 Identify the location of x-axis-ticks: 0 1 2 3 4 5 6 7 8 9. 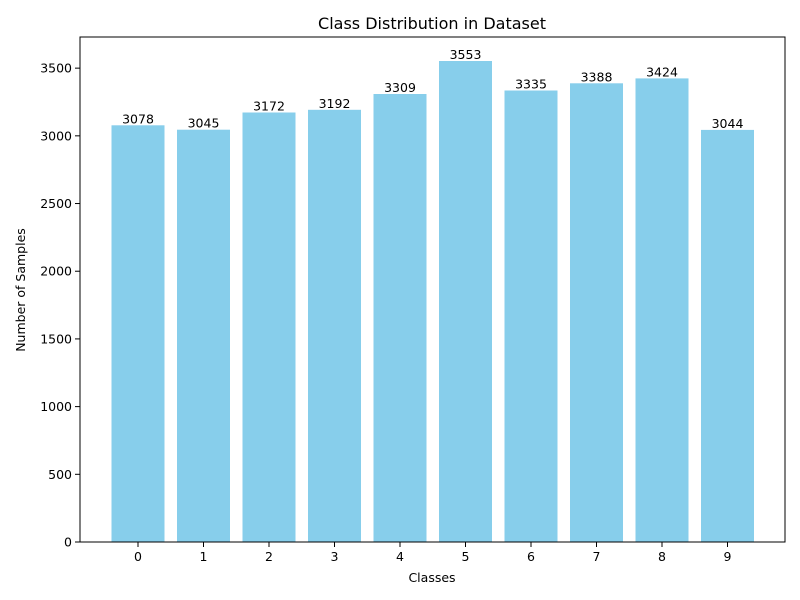
(433, 553).